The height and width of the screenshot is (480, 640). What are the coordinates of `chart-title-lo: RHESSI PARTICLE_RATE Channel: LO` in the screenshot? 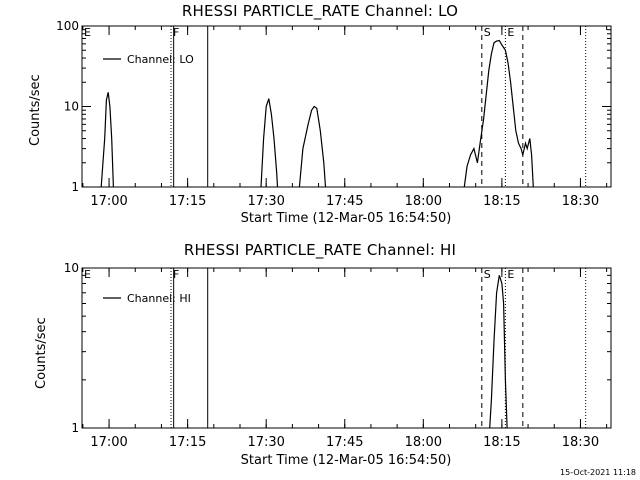 It's located at (320, 11).